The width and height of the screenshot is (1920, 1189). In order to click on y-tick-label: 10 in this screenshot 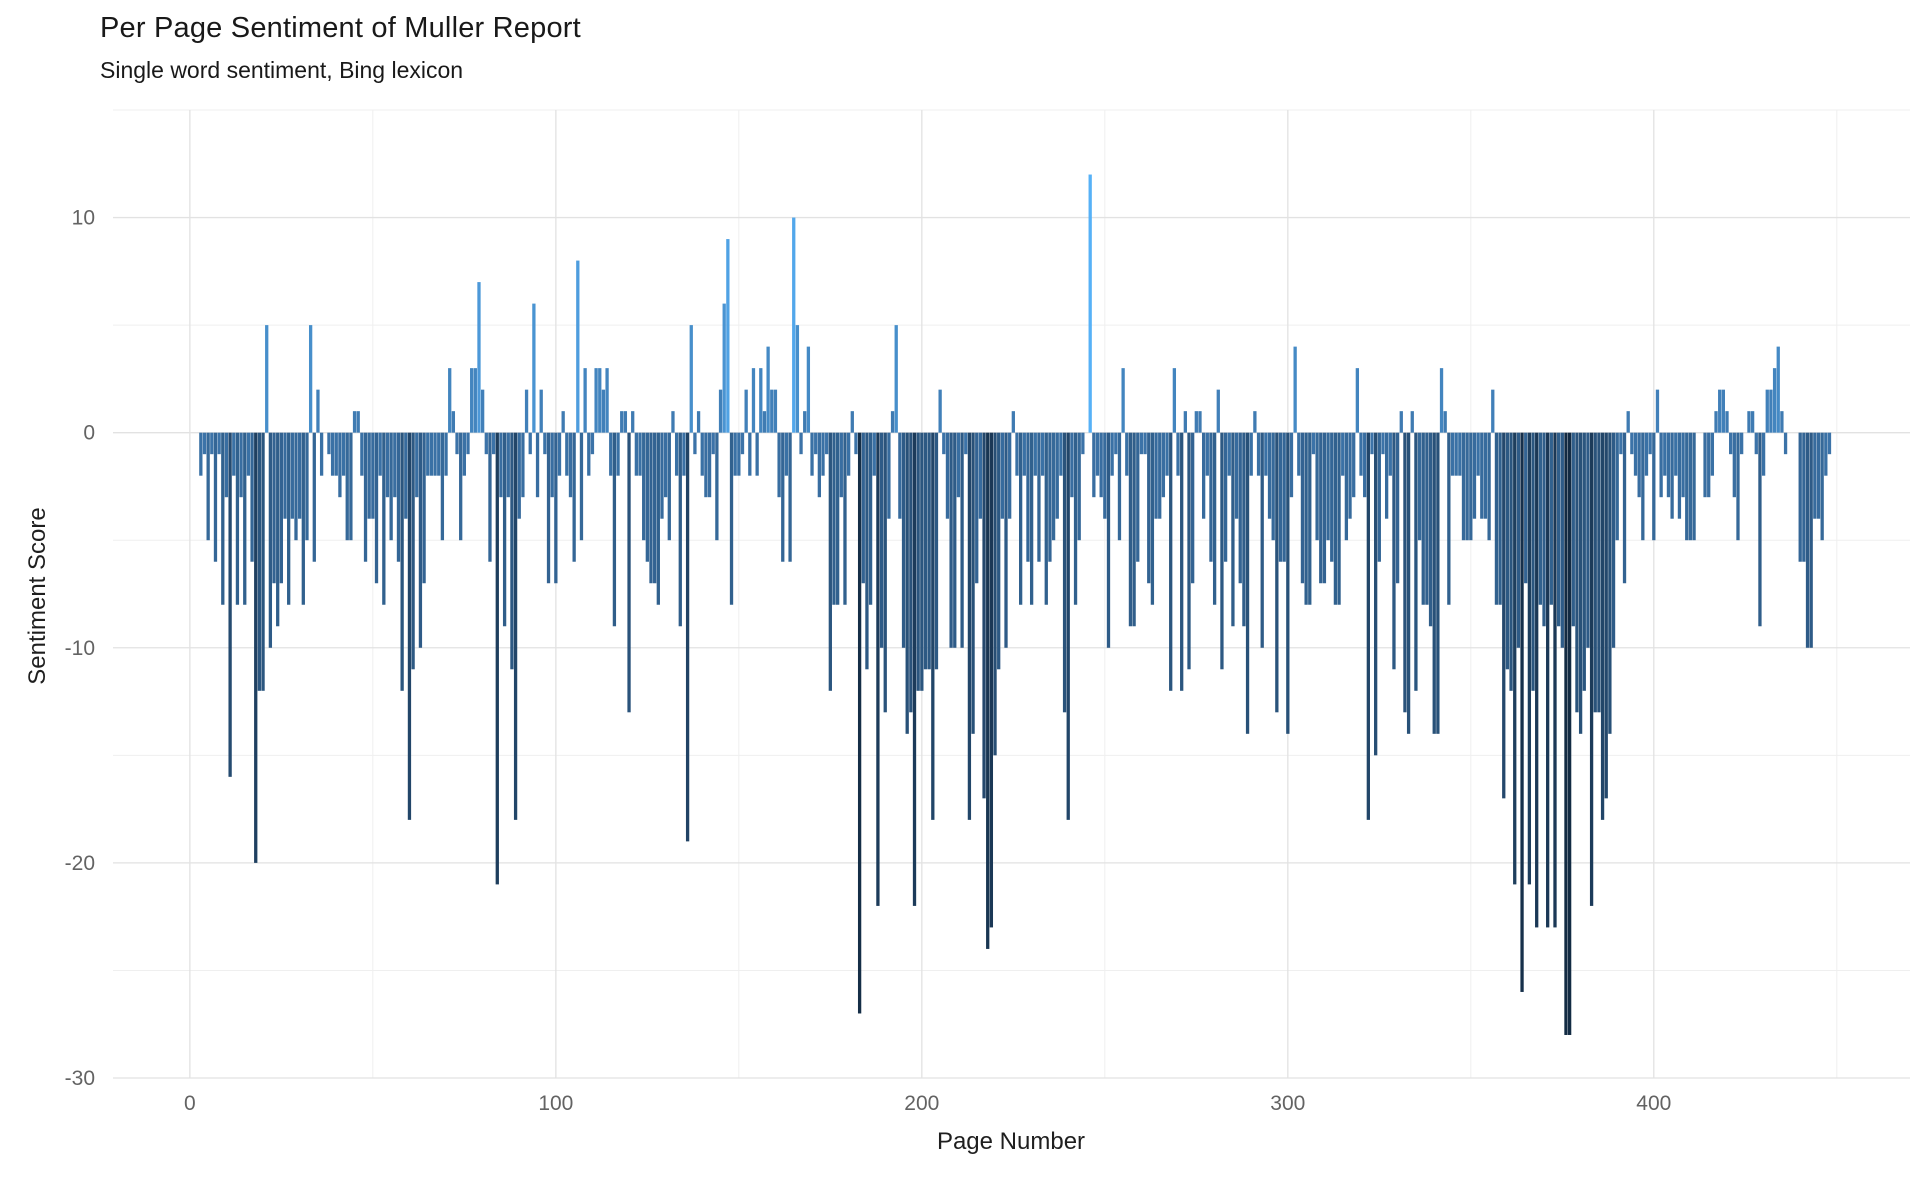, I will do `click(83, 218)`.